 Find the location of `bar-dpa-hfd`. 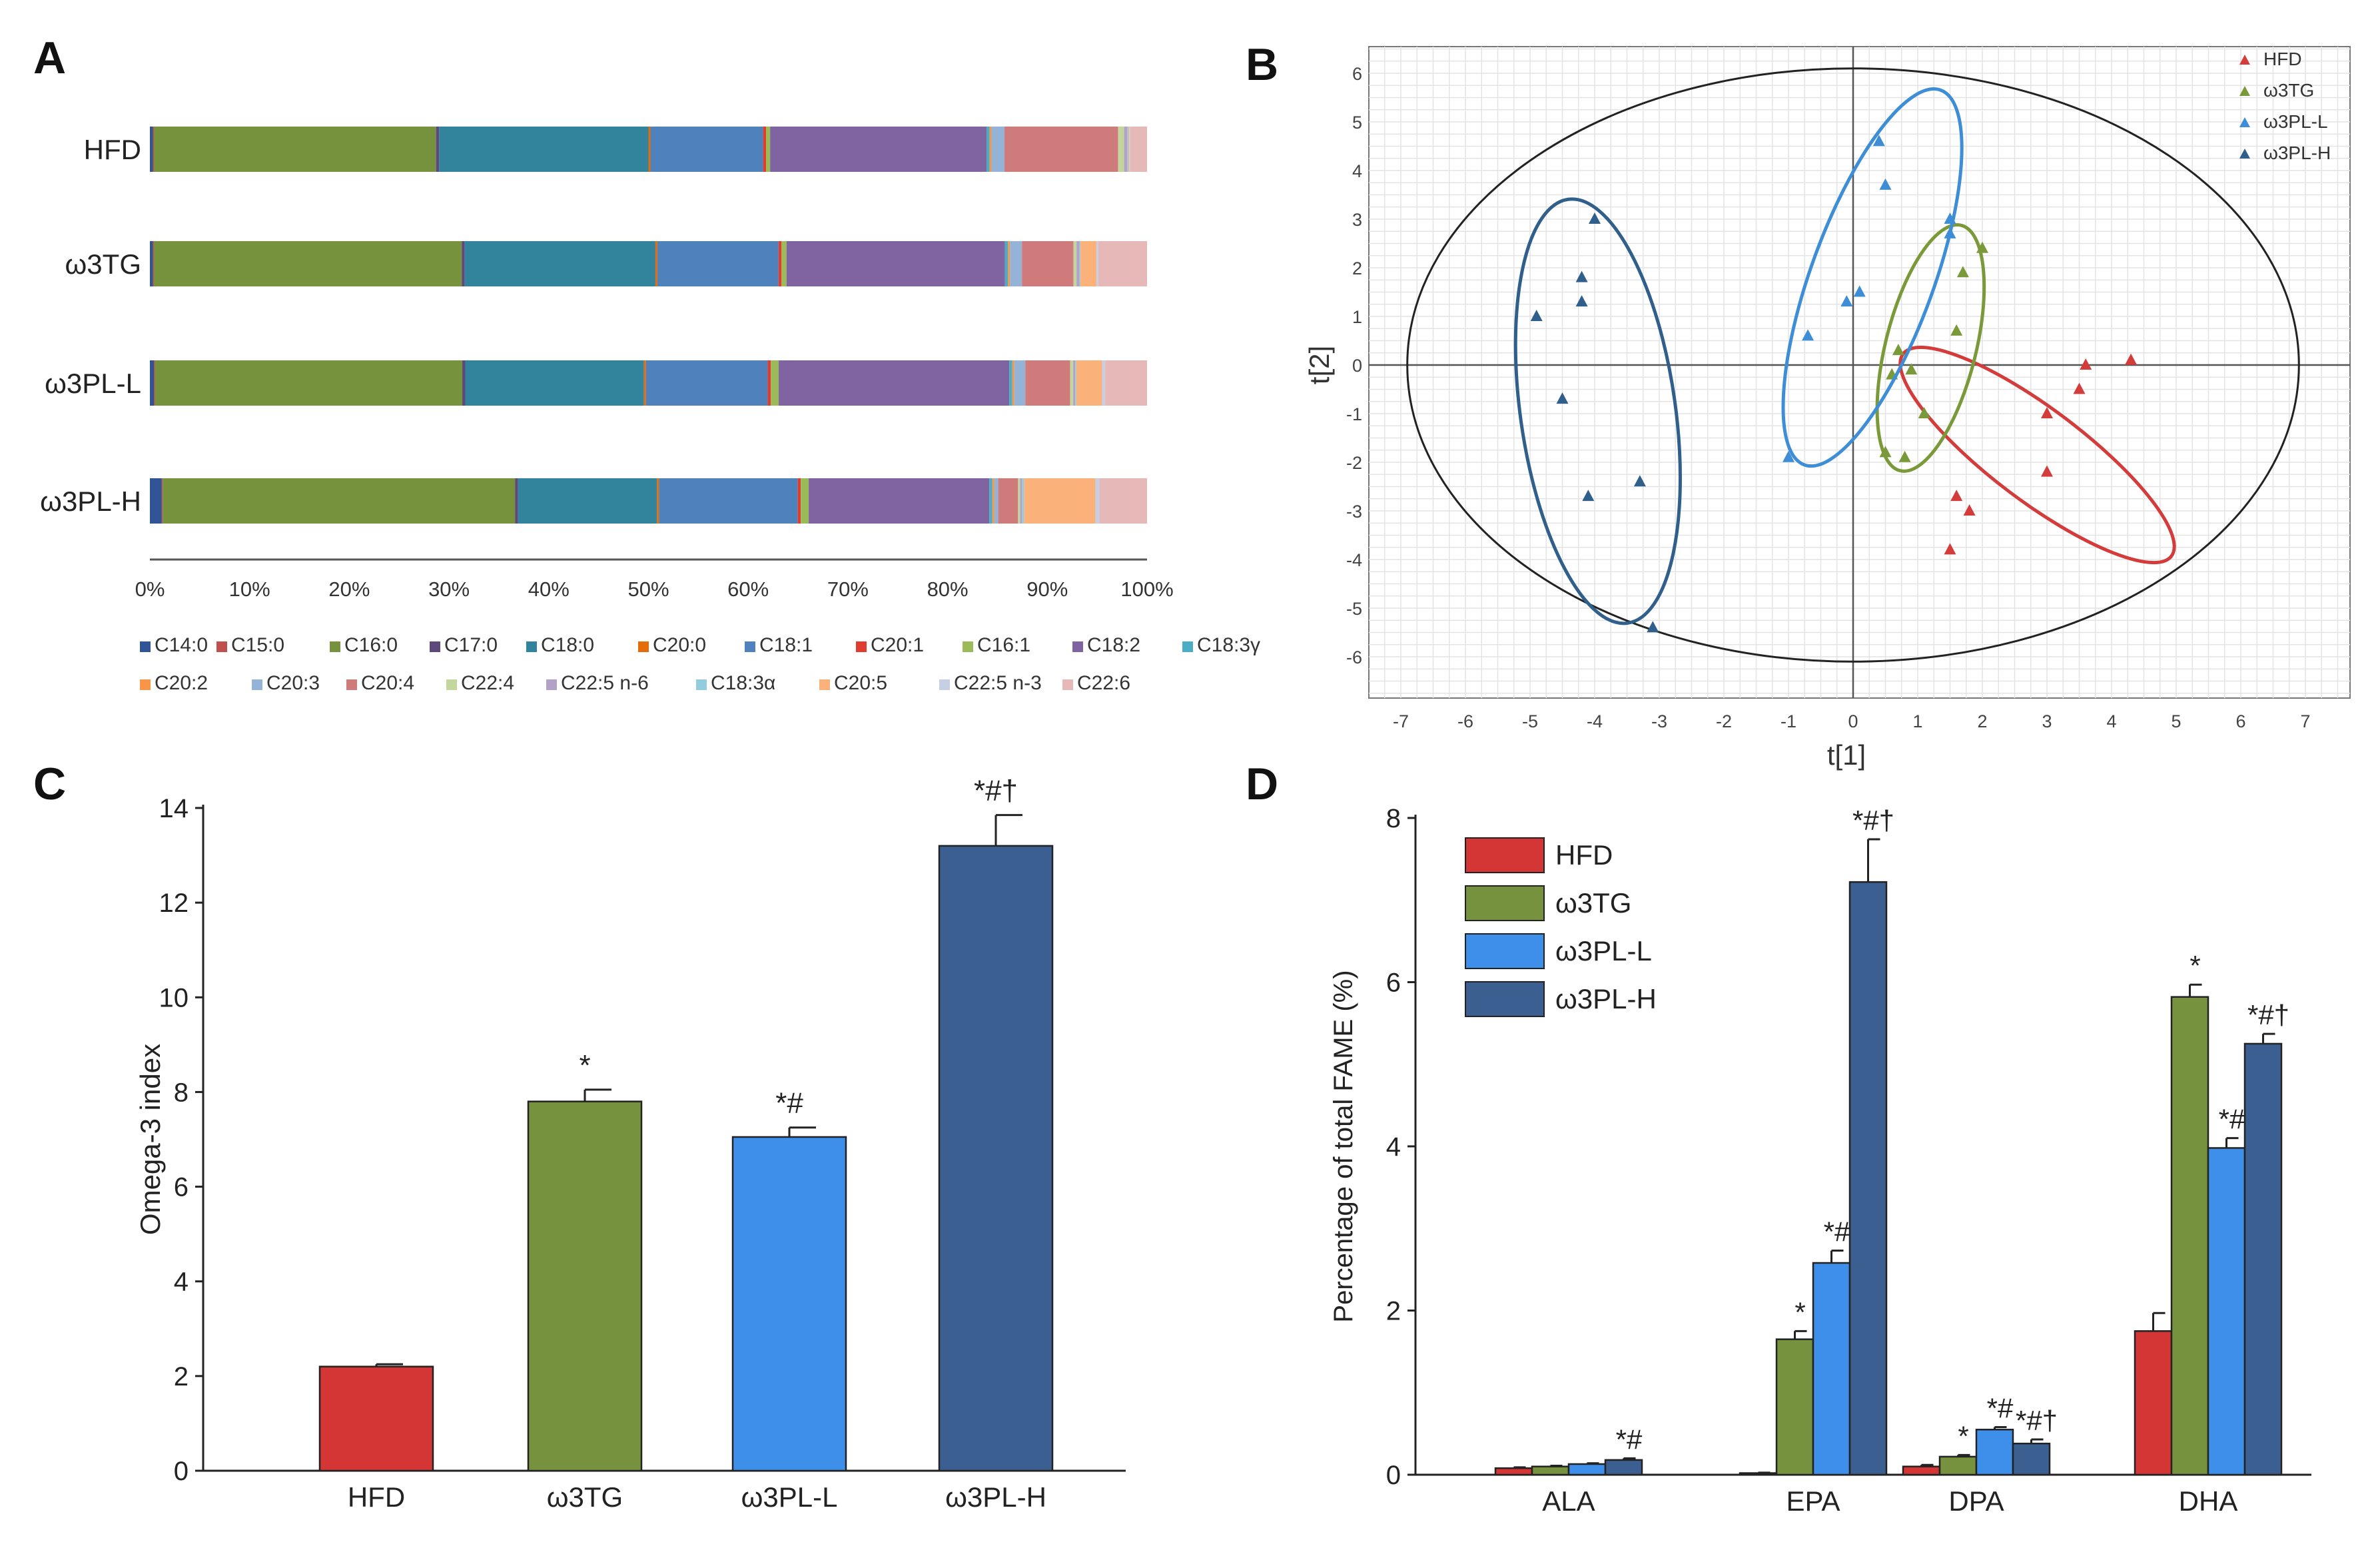

bar-dpa-hfd is located at coordinates (1921, 1470).